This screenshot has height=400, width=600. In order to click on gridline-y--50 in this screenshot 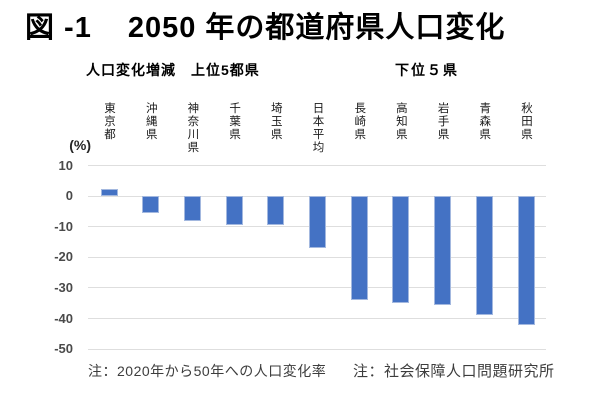, I will do `click(317, 349)`.